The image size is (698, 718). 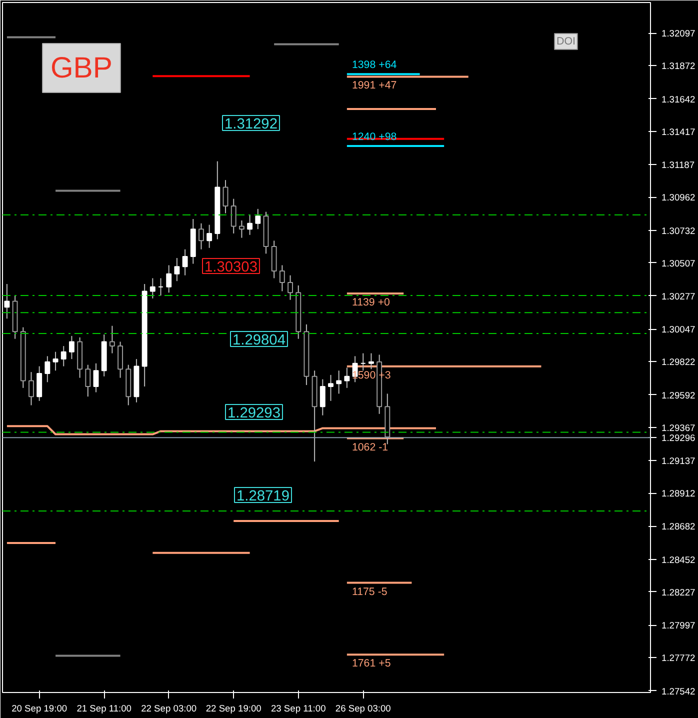 I want to click on annotation: 1.31292, so click(x=251, y=124).